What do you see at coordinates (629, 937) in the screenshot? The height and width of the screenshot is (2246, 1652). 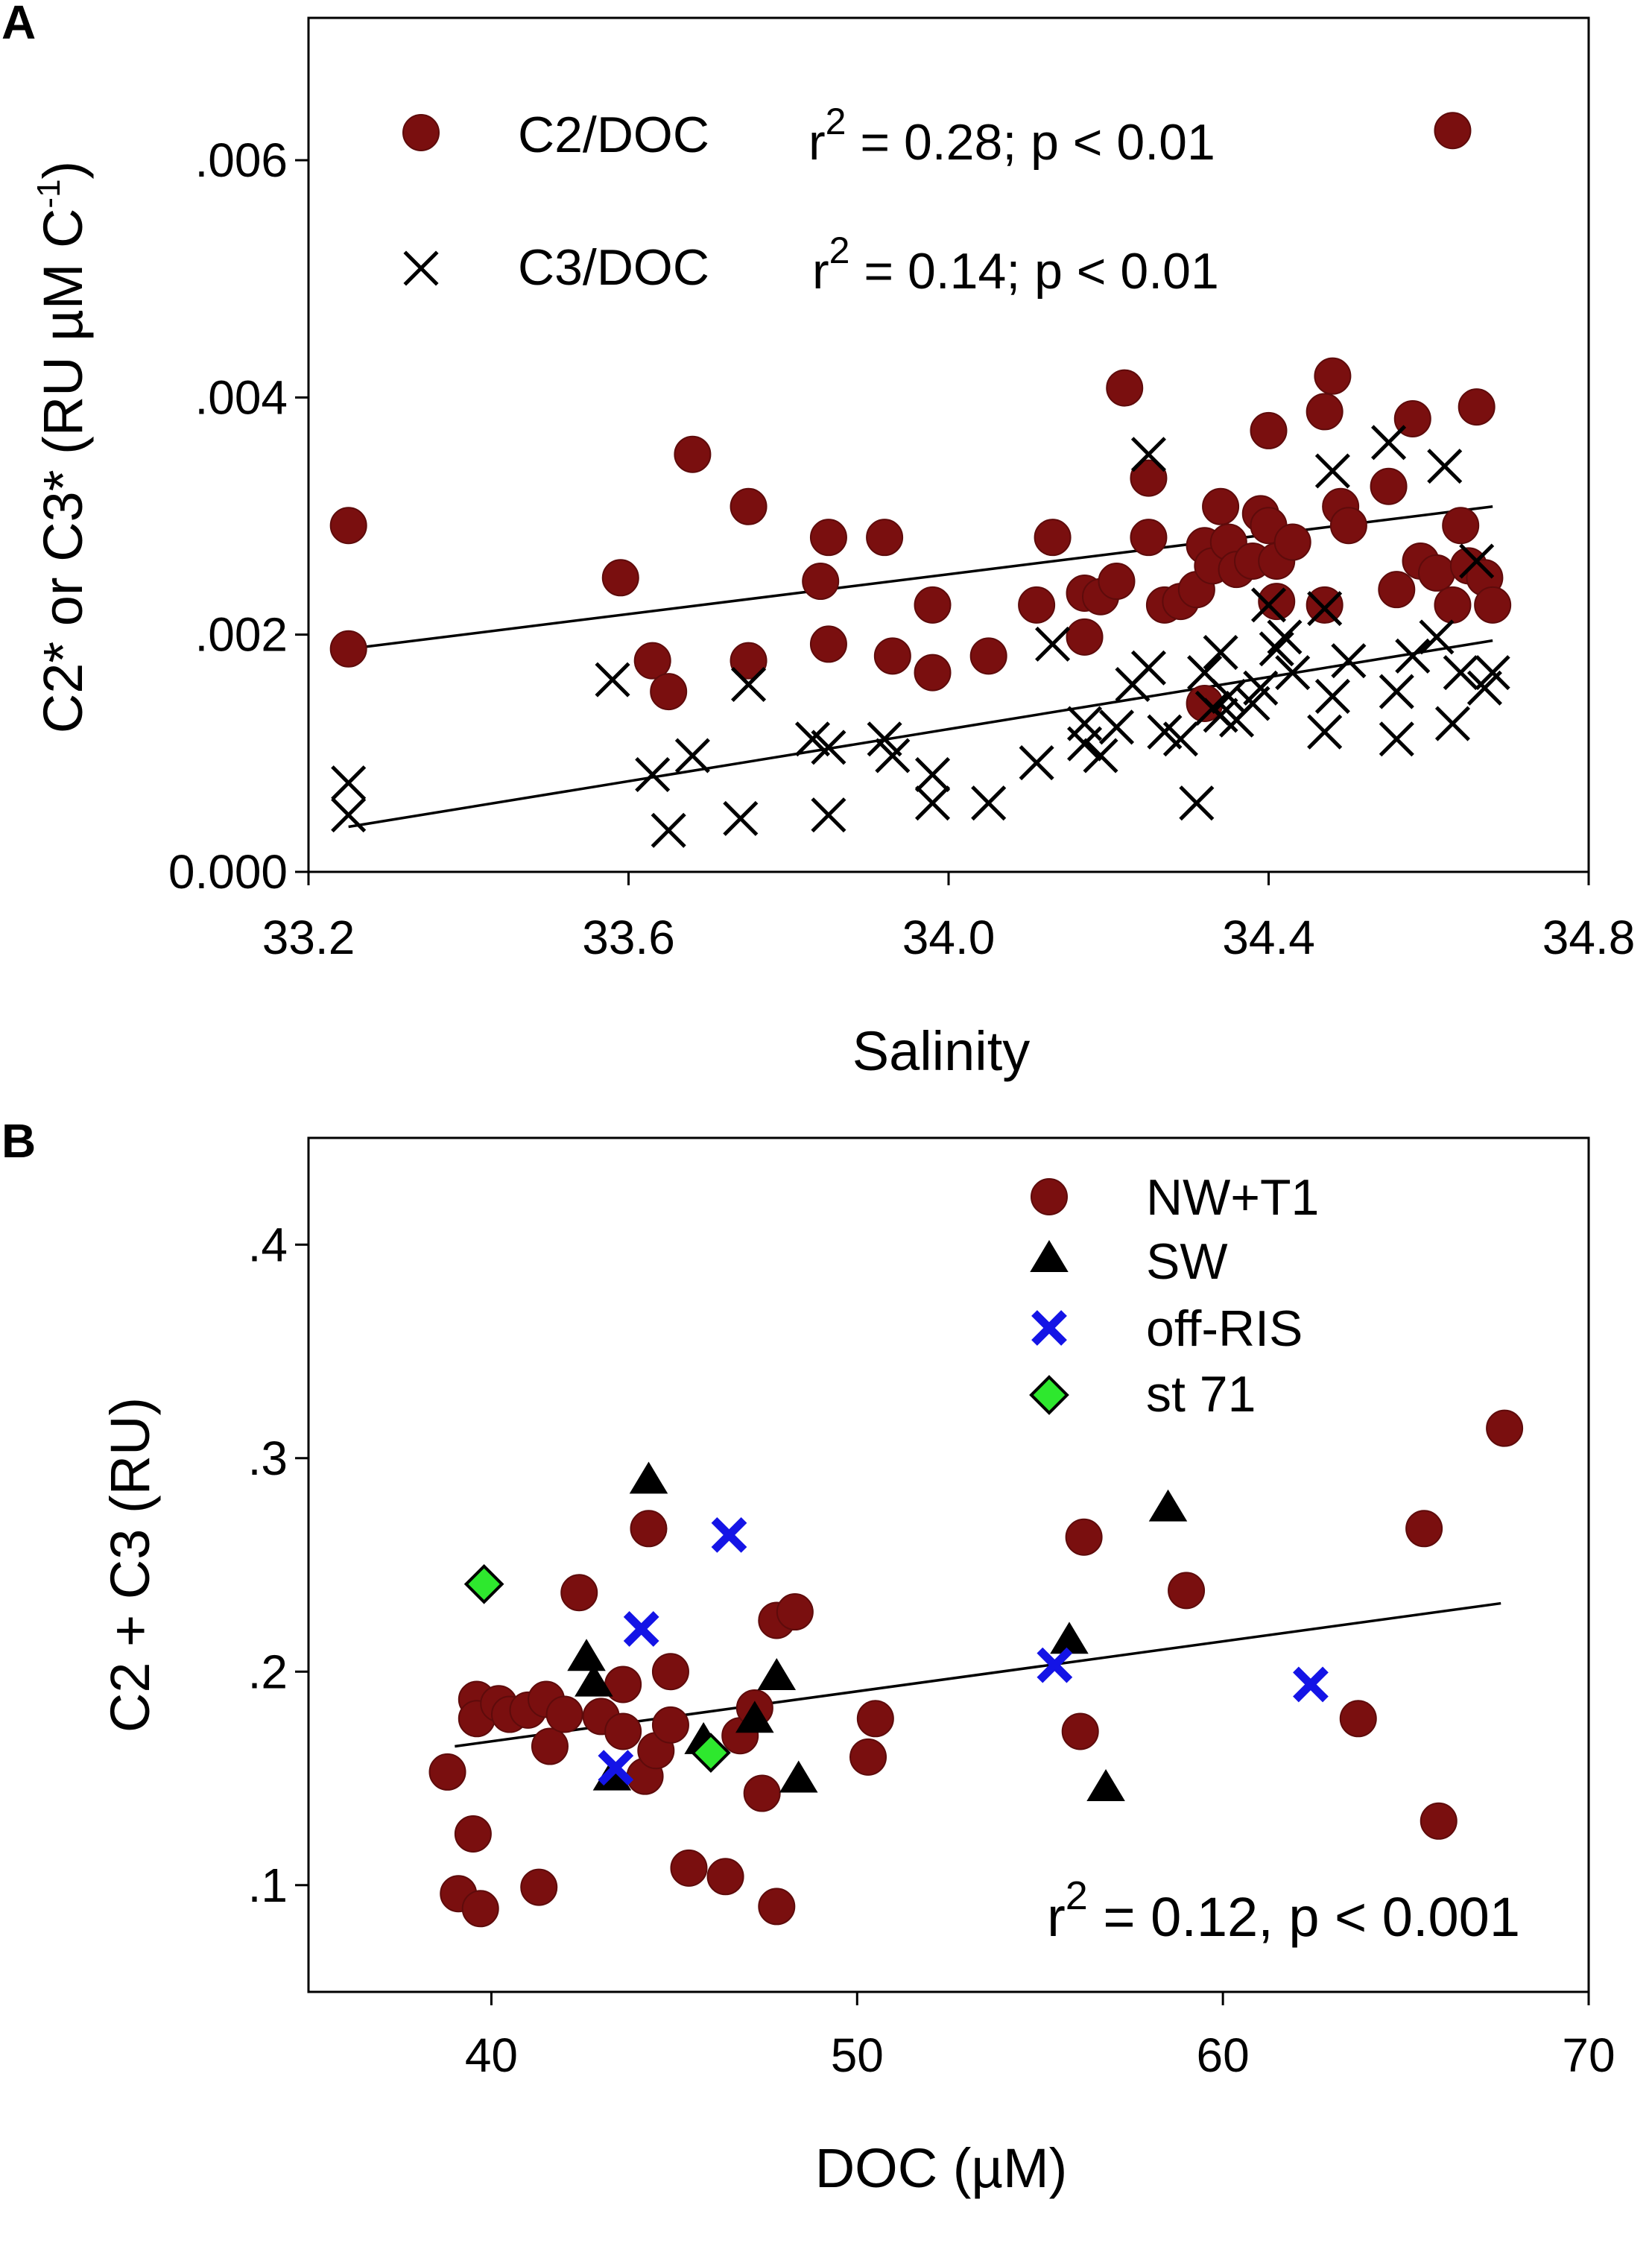 I see `panel-a-x-tick-label: 33.6` at bounding box center [629, 937].